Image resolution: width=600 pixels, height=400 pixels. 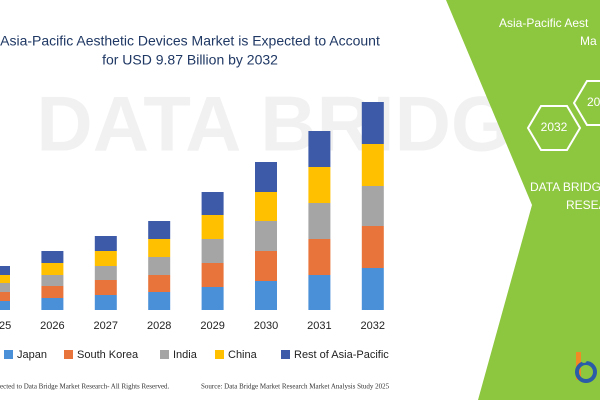 What do you see at coordinates (373, 326) in the screenshot?
I see `x-tick-label: 2032` at bounding box center [373, 326].